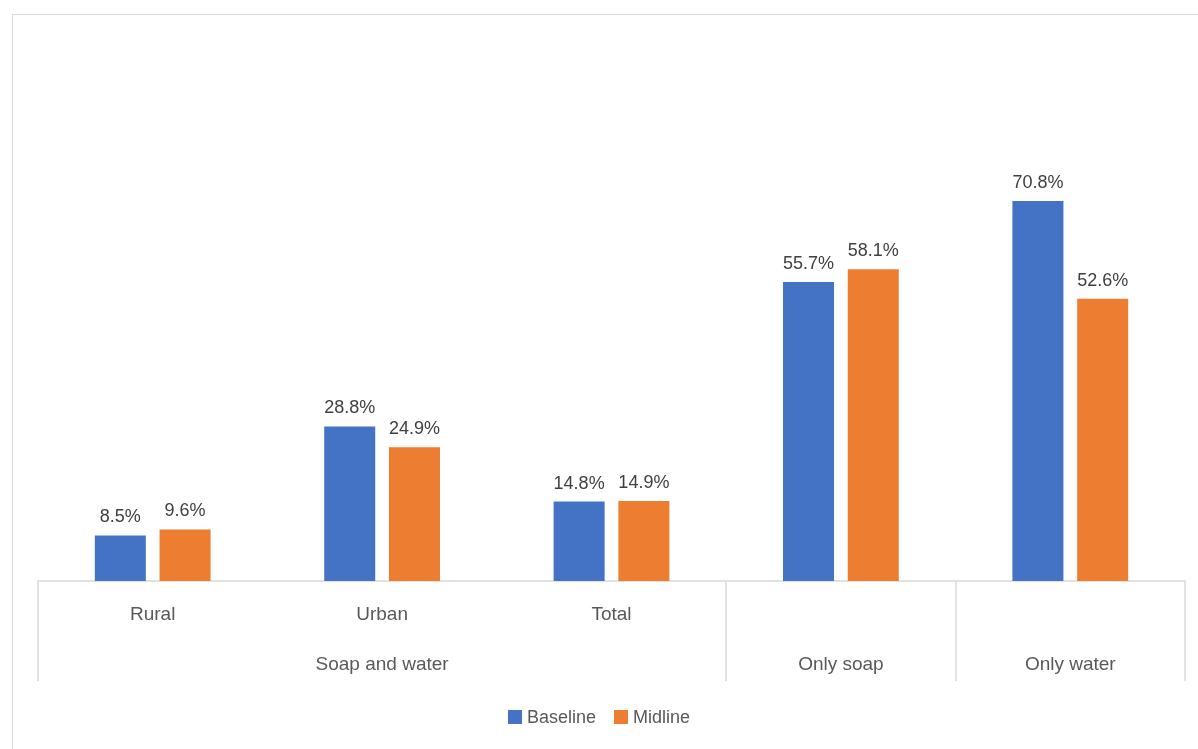  I want to click on data-label: 28.8%, so click(350, 407).